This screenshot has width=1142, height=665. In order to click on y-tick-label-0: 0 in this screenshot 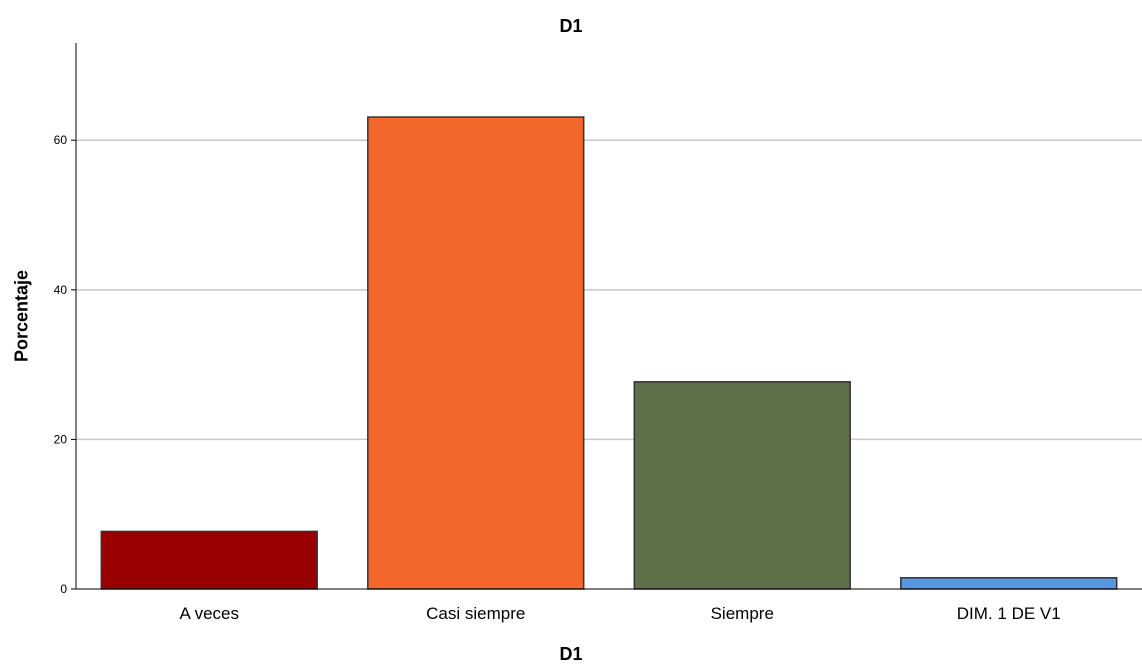, I will do `click(63, 589)`.